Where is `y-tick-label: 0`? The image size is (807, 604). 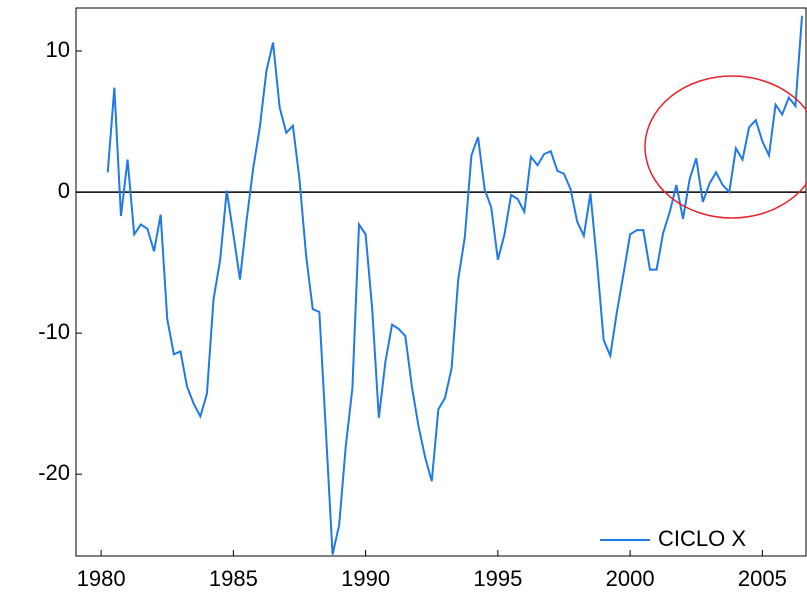 y-tick-label: 0 is located at coordinates (64, 190).